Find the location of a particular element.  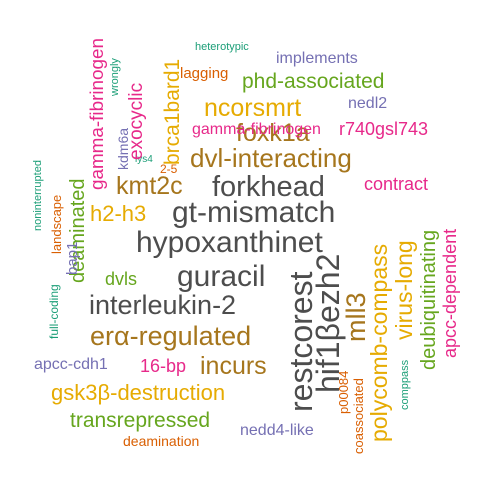

word-h2-h3: h2-h3 is located at coordinates (118, 213).